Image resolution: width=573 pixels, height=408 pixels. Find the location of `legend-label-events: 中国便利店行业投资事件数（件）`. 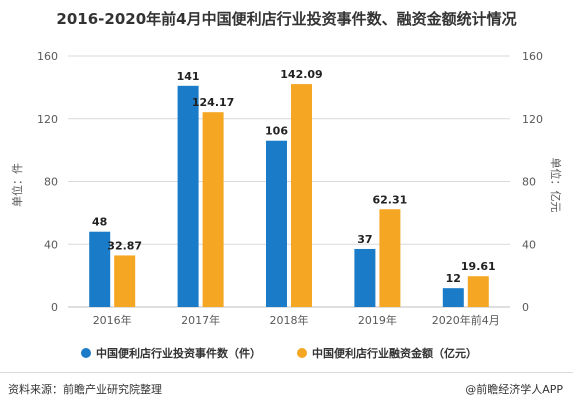

legend-label-events: 中国便利店行业投资事件数（件） is located at coordinates (178, 353).